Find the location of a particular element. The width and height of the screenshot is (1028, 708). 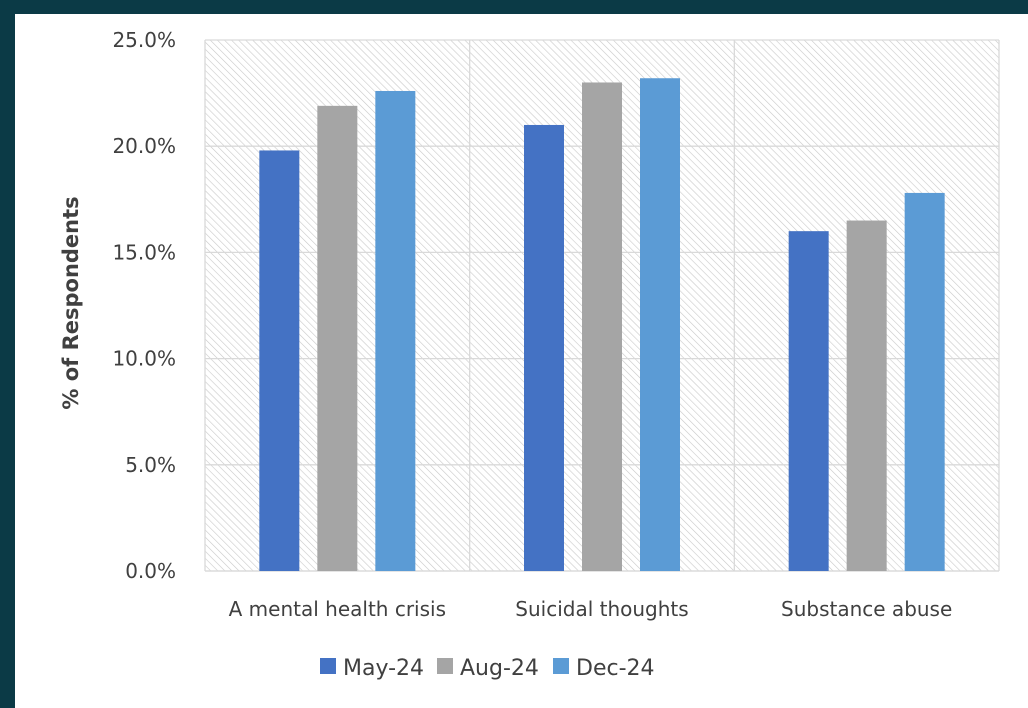

y-tick-label: 10.0% is located at coordinates (144, 359).